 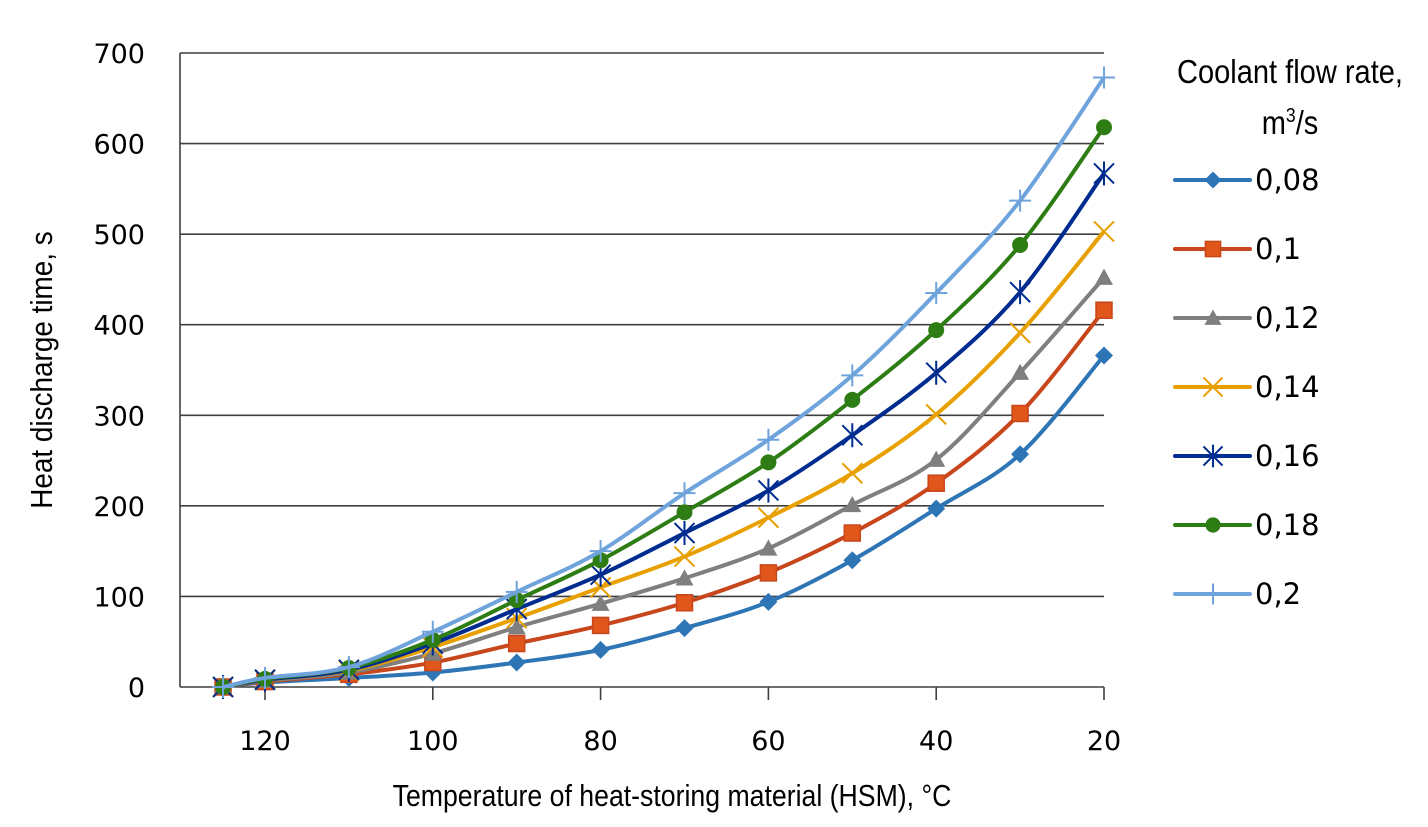 What do you see at coordinates (1287, 524) in the screenshot?
I see `legend-label: 0,18` at bounding box center [1287, 524].